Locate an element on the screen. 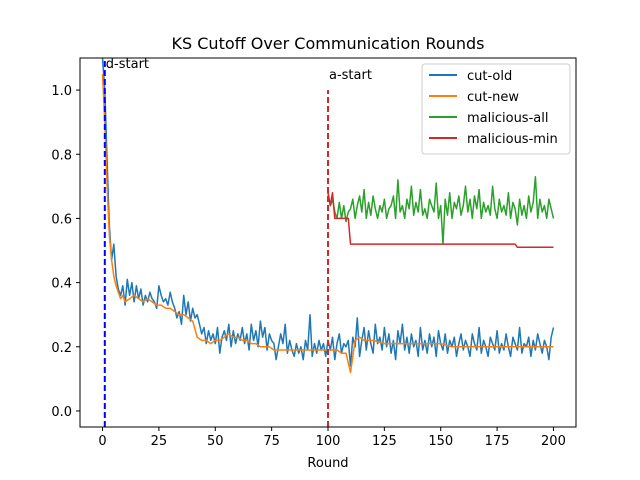 The image size is (640, 480). legend-box is located at coordinates (496, 109).